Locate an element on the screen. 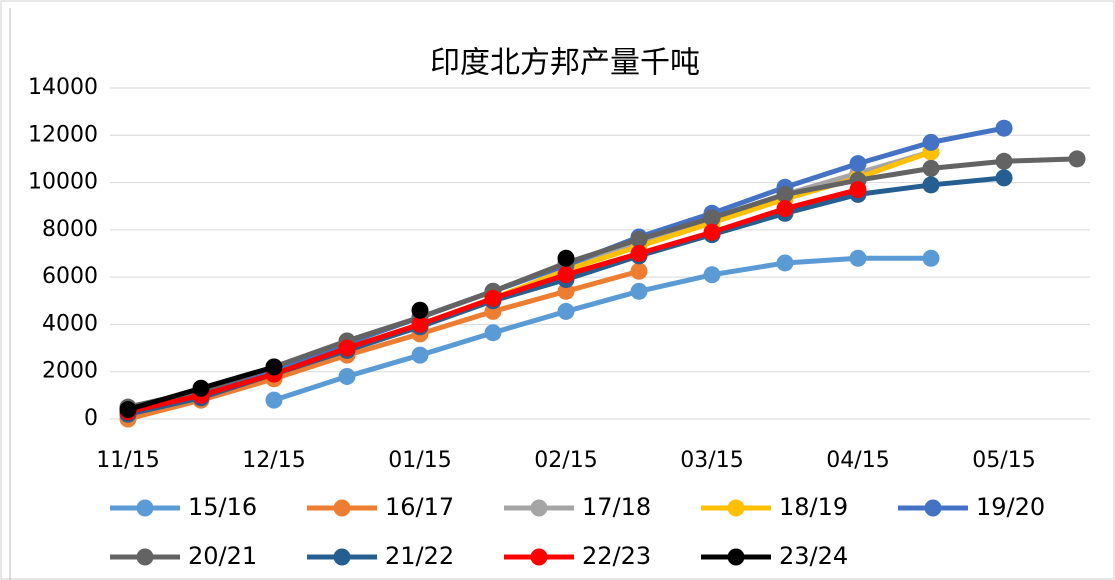 Image resolution: width=1115 pixels, height=580 pixels. y-tick-label: 2000 is located at coordinates (70, 371).